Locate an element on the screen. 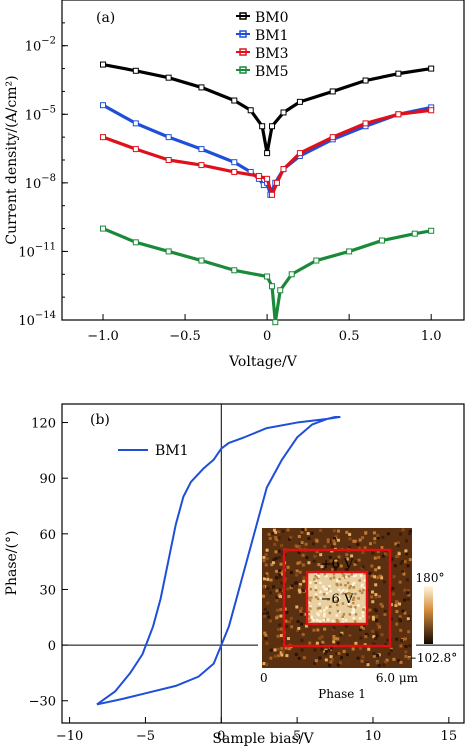  panel-b-ytick-label: 90 is located at coordinates (47, 479).